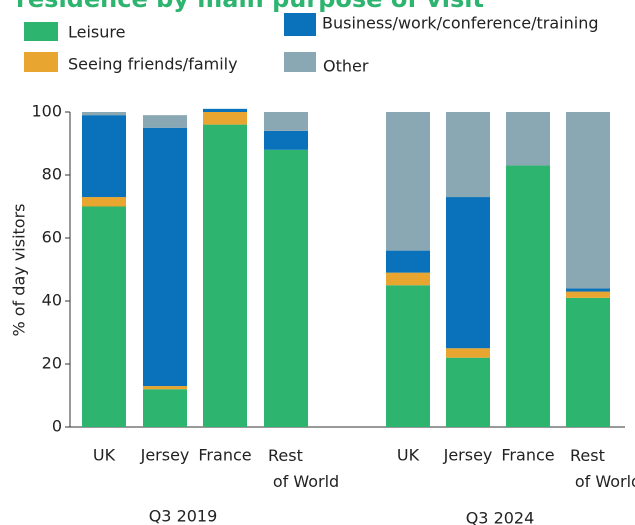 The width and height of the screenshot is (635, 525). I want to click on y-tick-label: 100, so click(46, 111).